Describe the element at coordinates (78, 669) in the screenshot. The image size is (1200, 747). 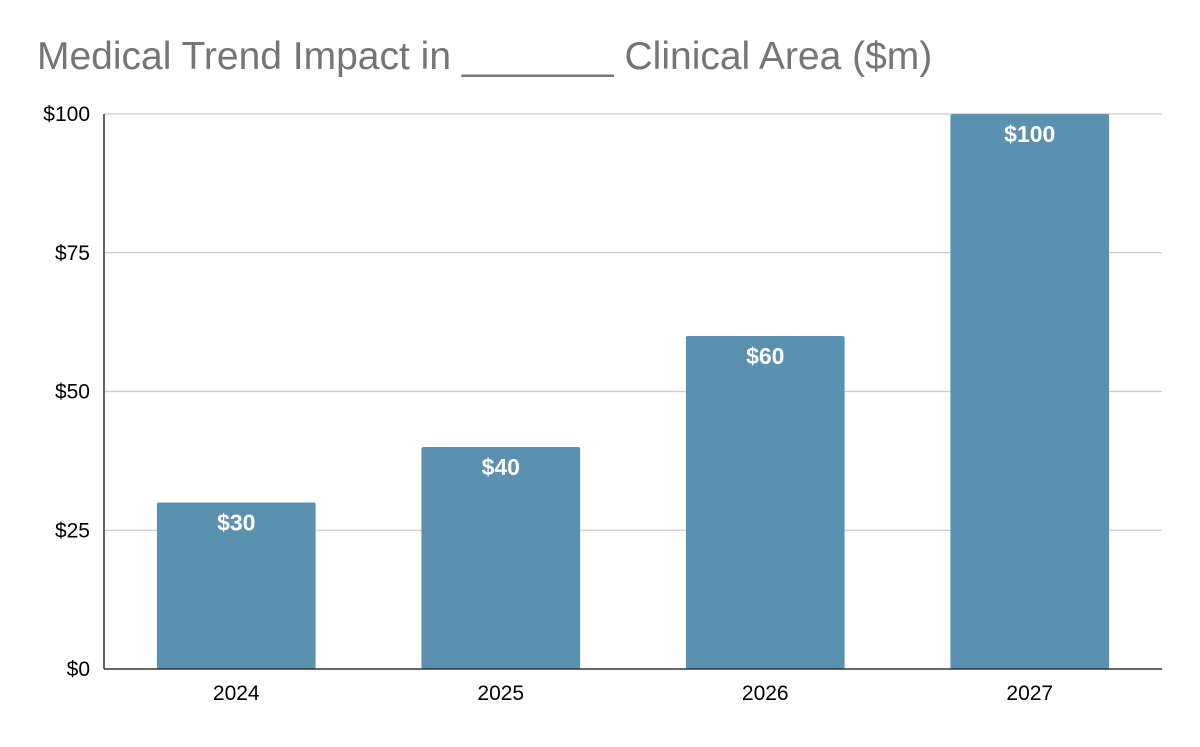
I see `y-tick-label: $0` at that location.